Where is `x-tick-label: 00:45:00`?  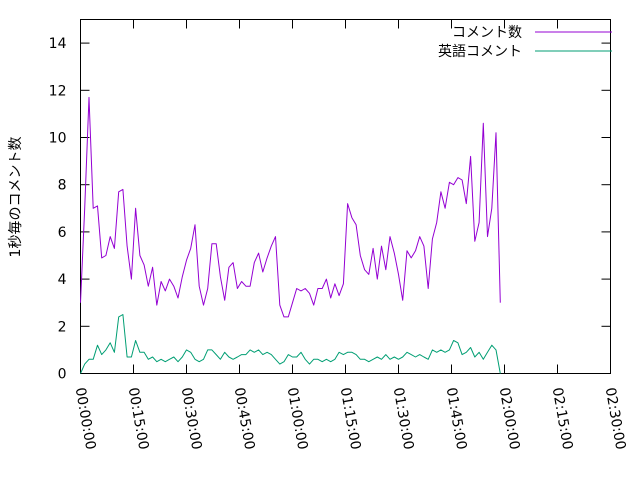
x-tick-label: 00:45:00 is located at coordinates (244, 418).